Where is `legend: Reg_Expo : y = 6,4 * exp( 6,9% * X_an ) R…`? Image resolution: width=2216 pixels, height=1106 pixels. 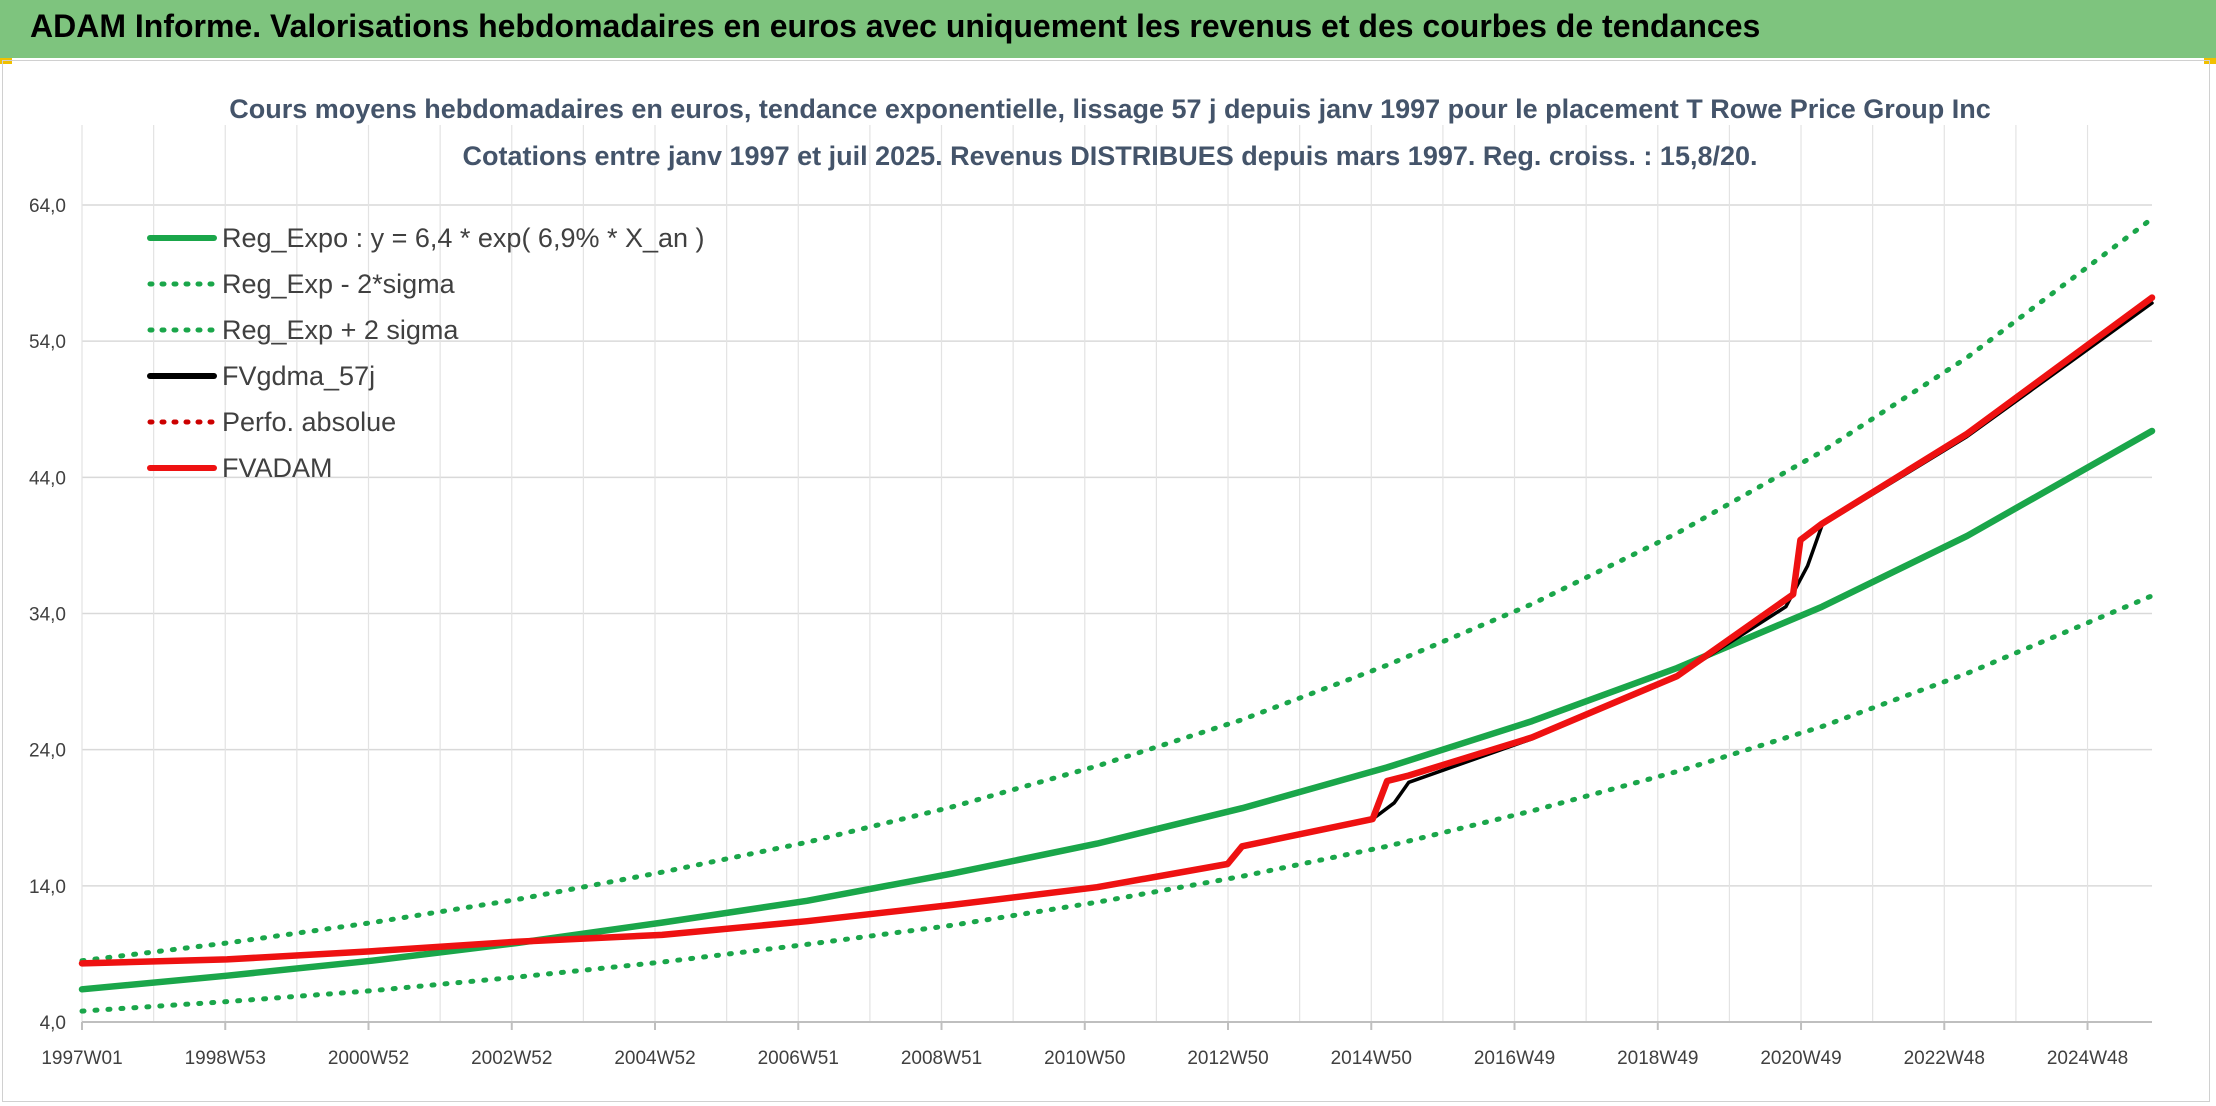 legend: Reg_Expo : y = 6,4 * exp( 6,9% * X_an ) R… is located at coordinates (426, 353).